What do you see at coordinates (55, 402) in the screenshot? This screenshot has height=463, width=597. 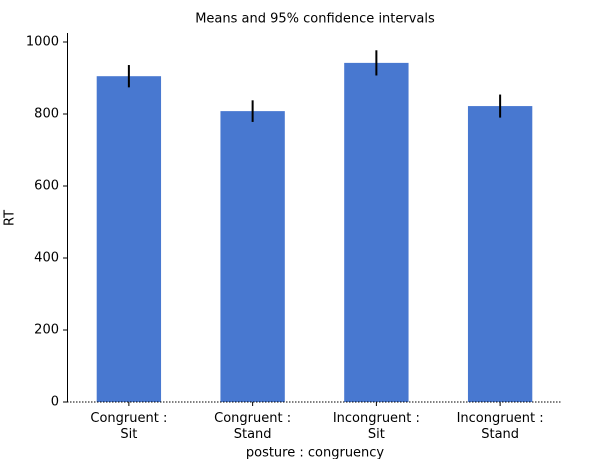 I see `y-tick-label: 0` at bounding box center [55, 402].